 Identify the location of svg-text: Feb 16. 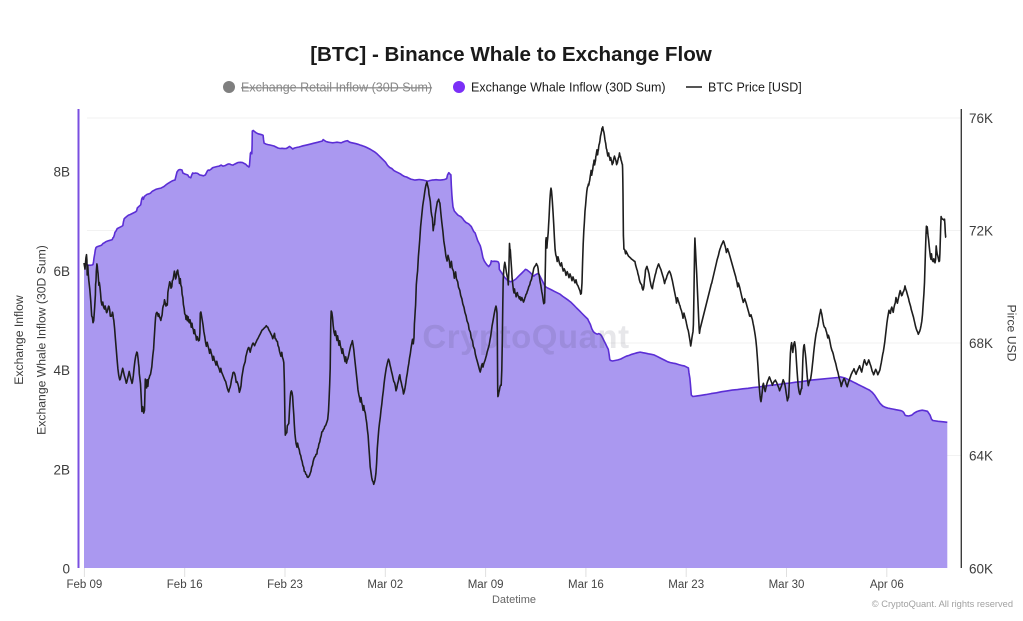
(185, 585).